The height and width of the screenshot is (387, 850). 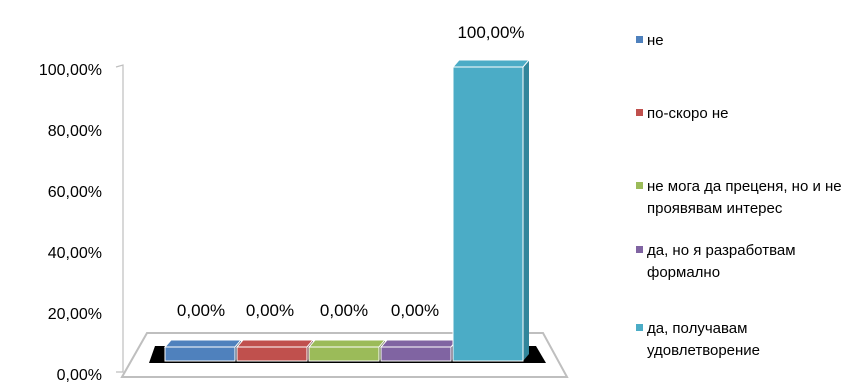 I want to click on y-tick-label: 20,00%, so click(x=75, y=314).